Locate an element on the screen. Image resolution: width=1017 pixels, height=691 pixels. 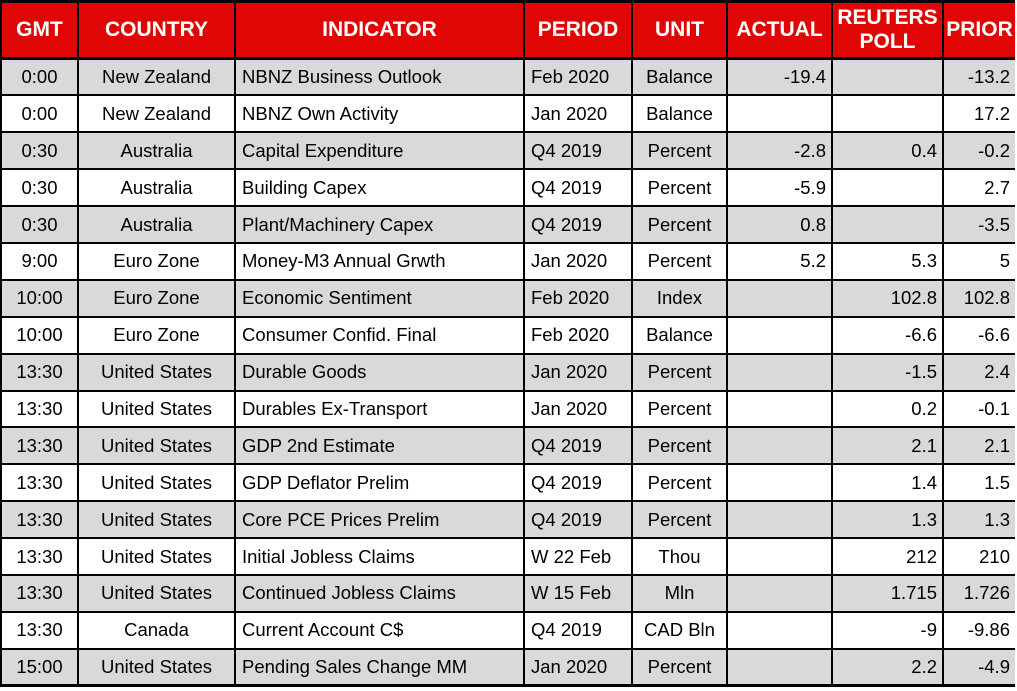
cell-reuters_poll: 1.4 is located at coordinates (887, 483).